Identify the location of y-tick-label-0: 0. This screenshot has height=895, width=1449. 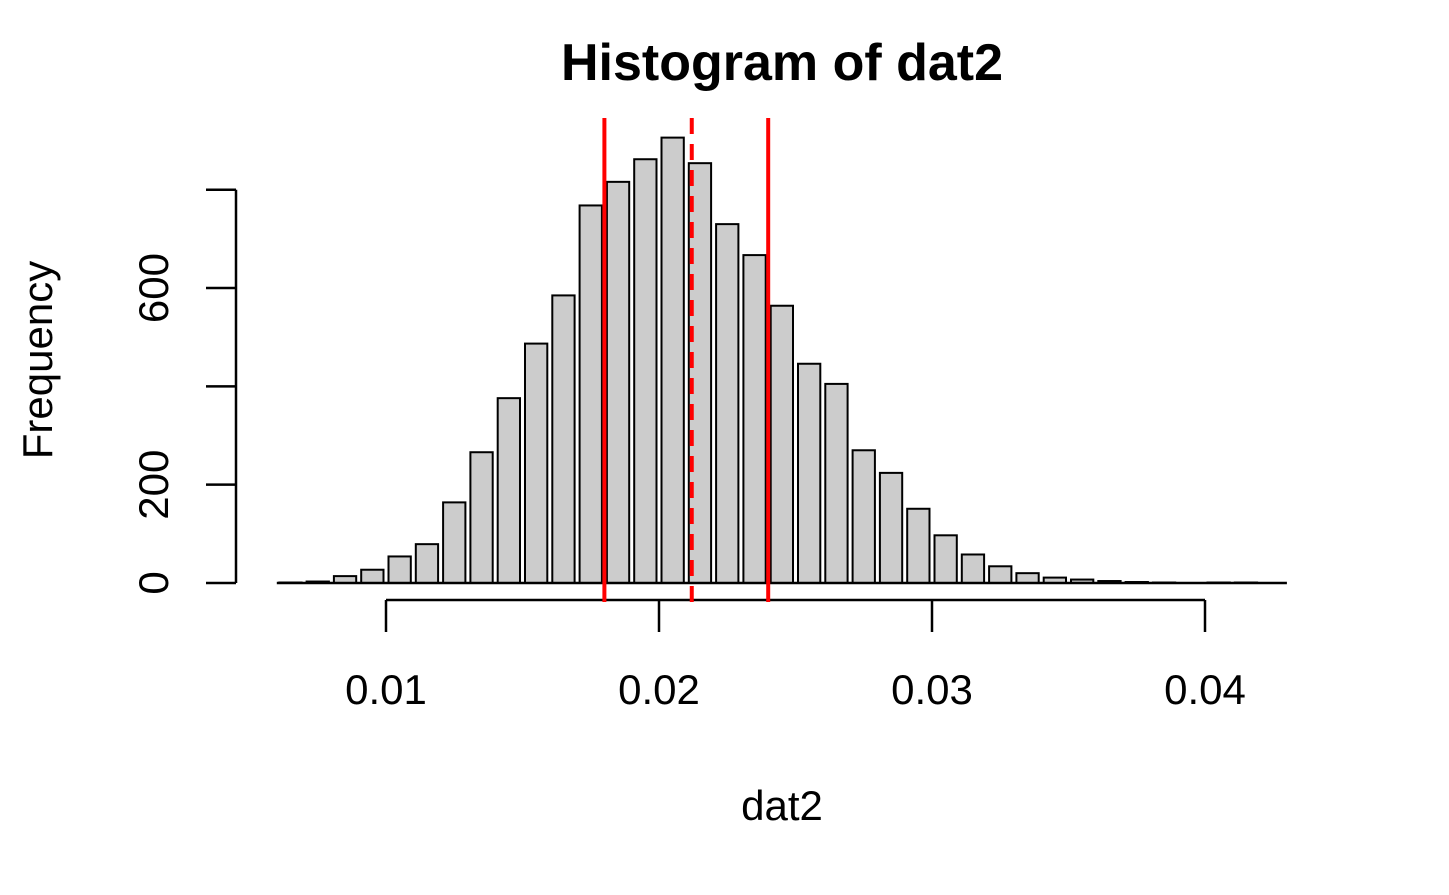
(153, 582).